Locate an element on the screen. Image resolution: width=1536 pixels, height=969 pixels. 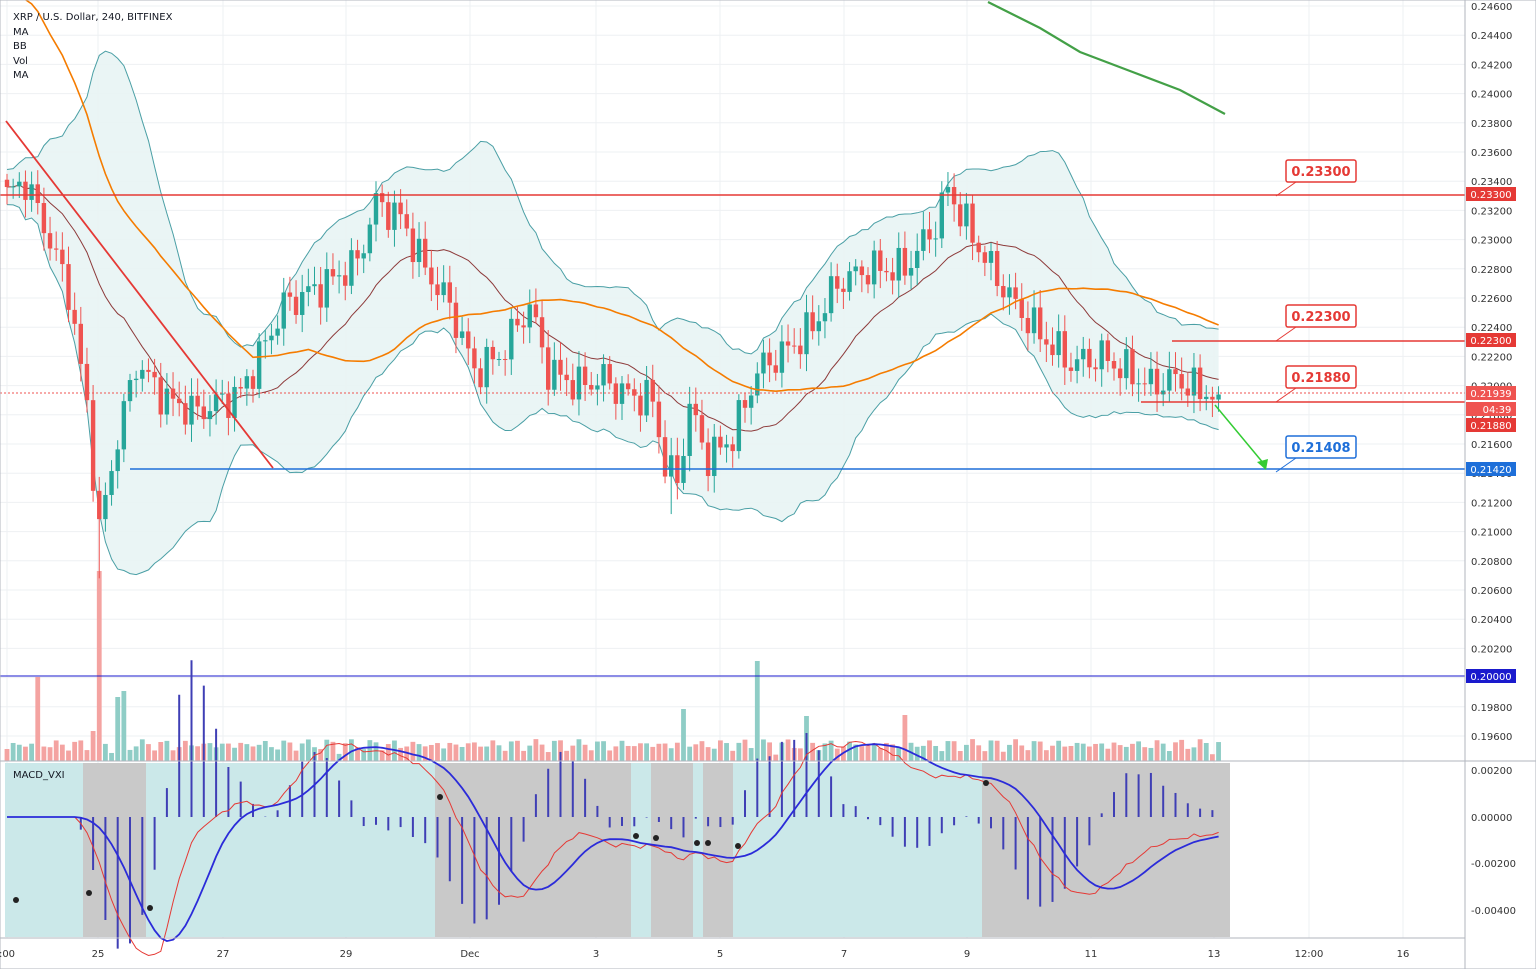
price-tick: 0.19600 is located at coordinates (1491, 737).